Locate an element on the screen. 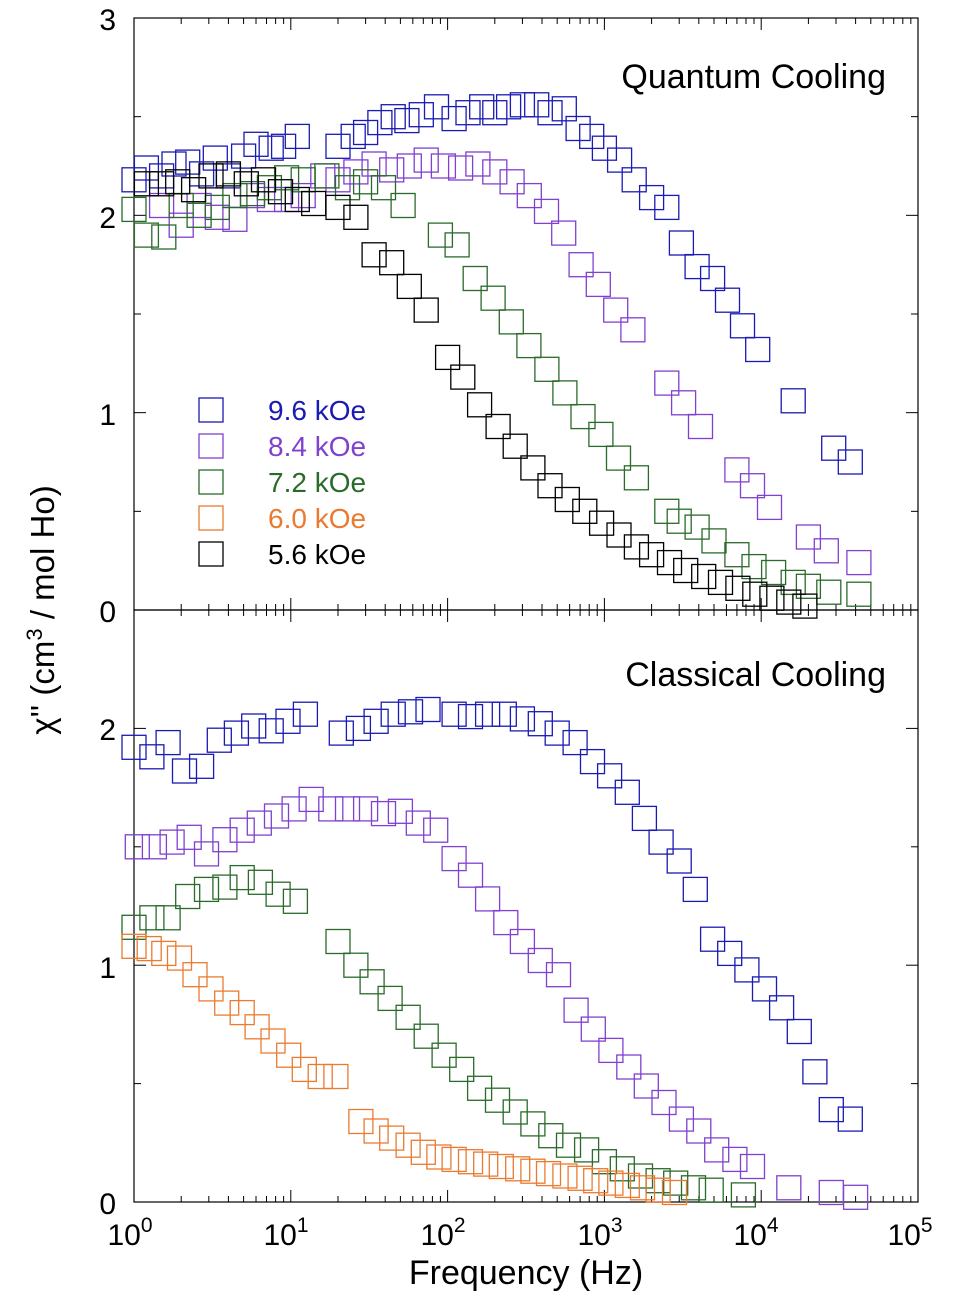 The height and width of the screenshot is (1295, 958). x-tick-label: 10¹ is located at coordinates (285, 1233).